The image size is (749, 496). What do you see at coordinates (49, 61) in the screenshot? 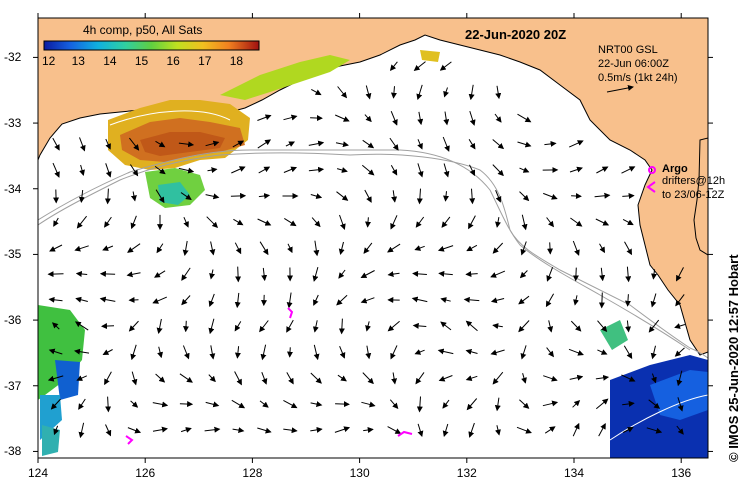
I see `colorbar-tick-label: 12` at bounding box center [49, 61].